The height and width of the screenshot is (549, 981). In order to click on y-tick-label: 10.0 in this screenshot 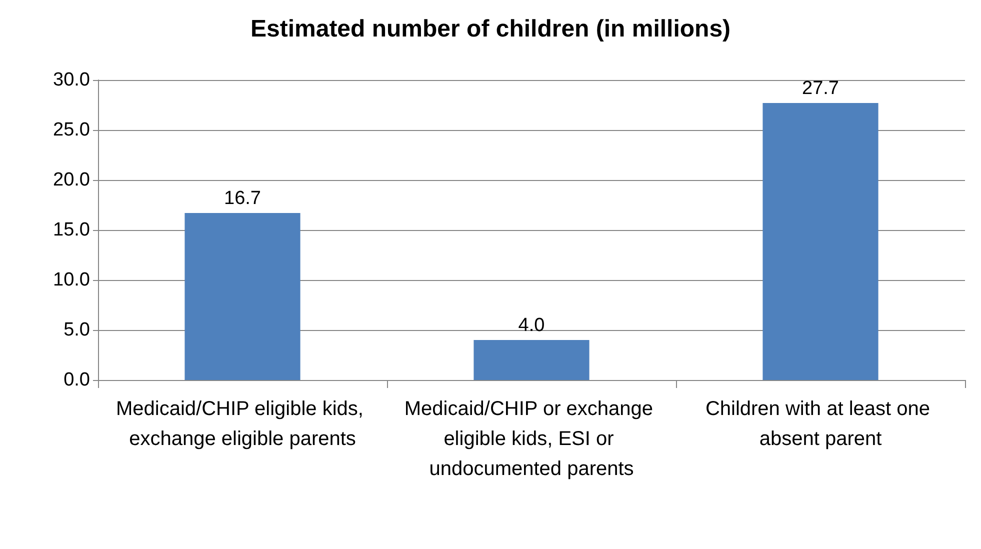, I will do `click(71, 280)`.